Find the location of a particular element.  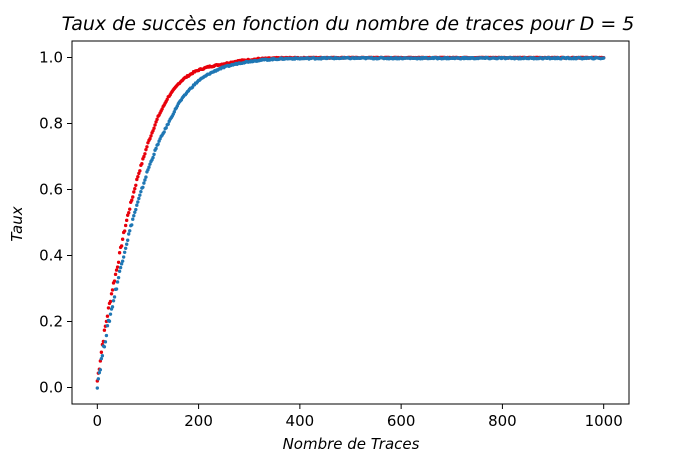

y-axis: 0.0 0.2 0.4 0.6 0.8 1.0 is located at coordinates (55, 223).